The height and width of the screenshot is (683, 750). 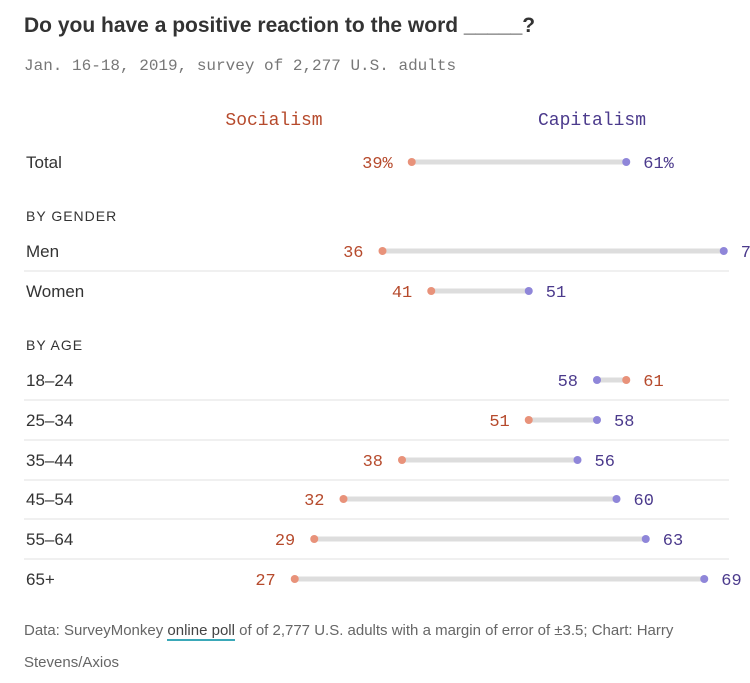 What do you see at coordinates (592, 121) in the screenshot?
I see `legend-capitalism: Capitalism` at bounding box center [592, 121].